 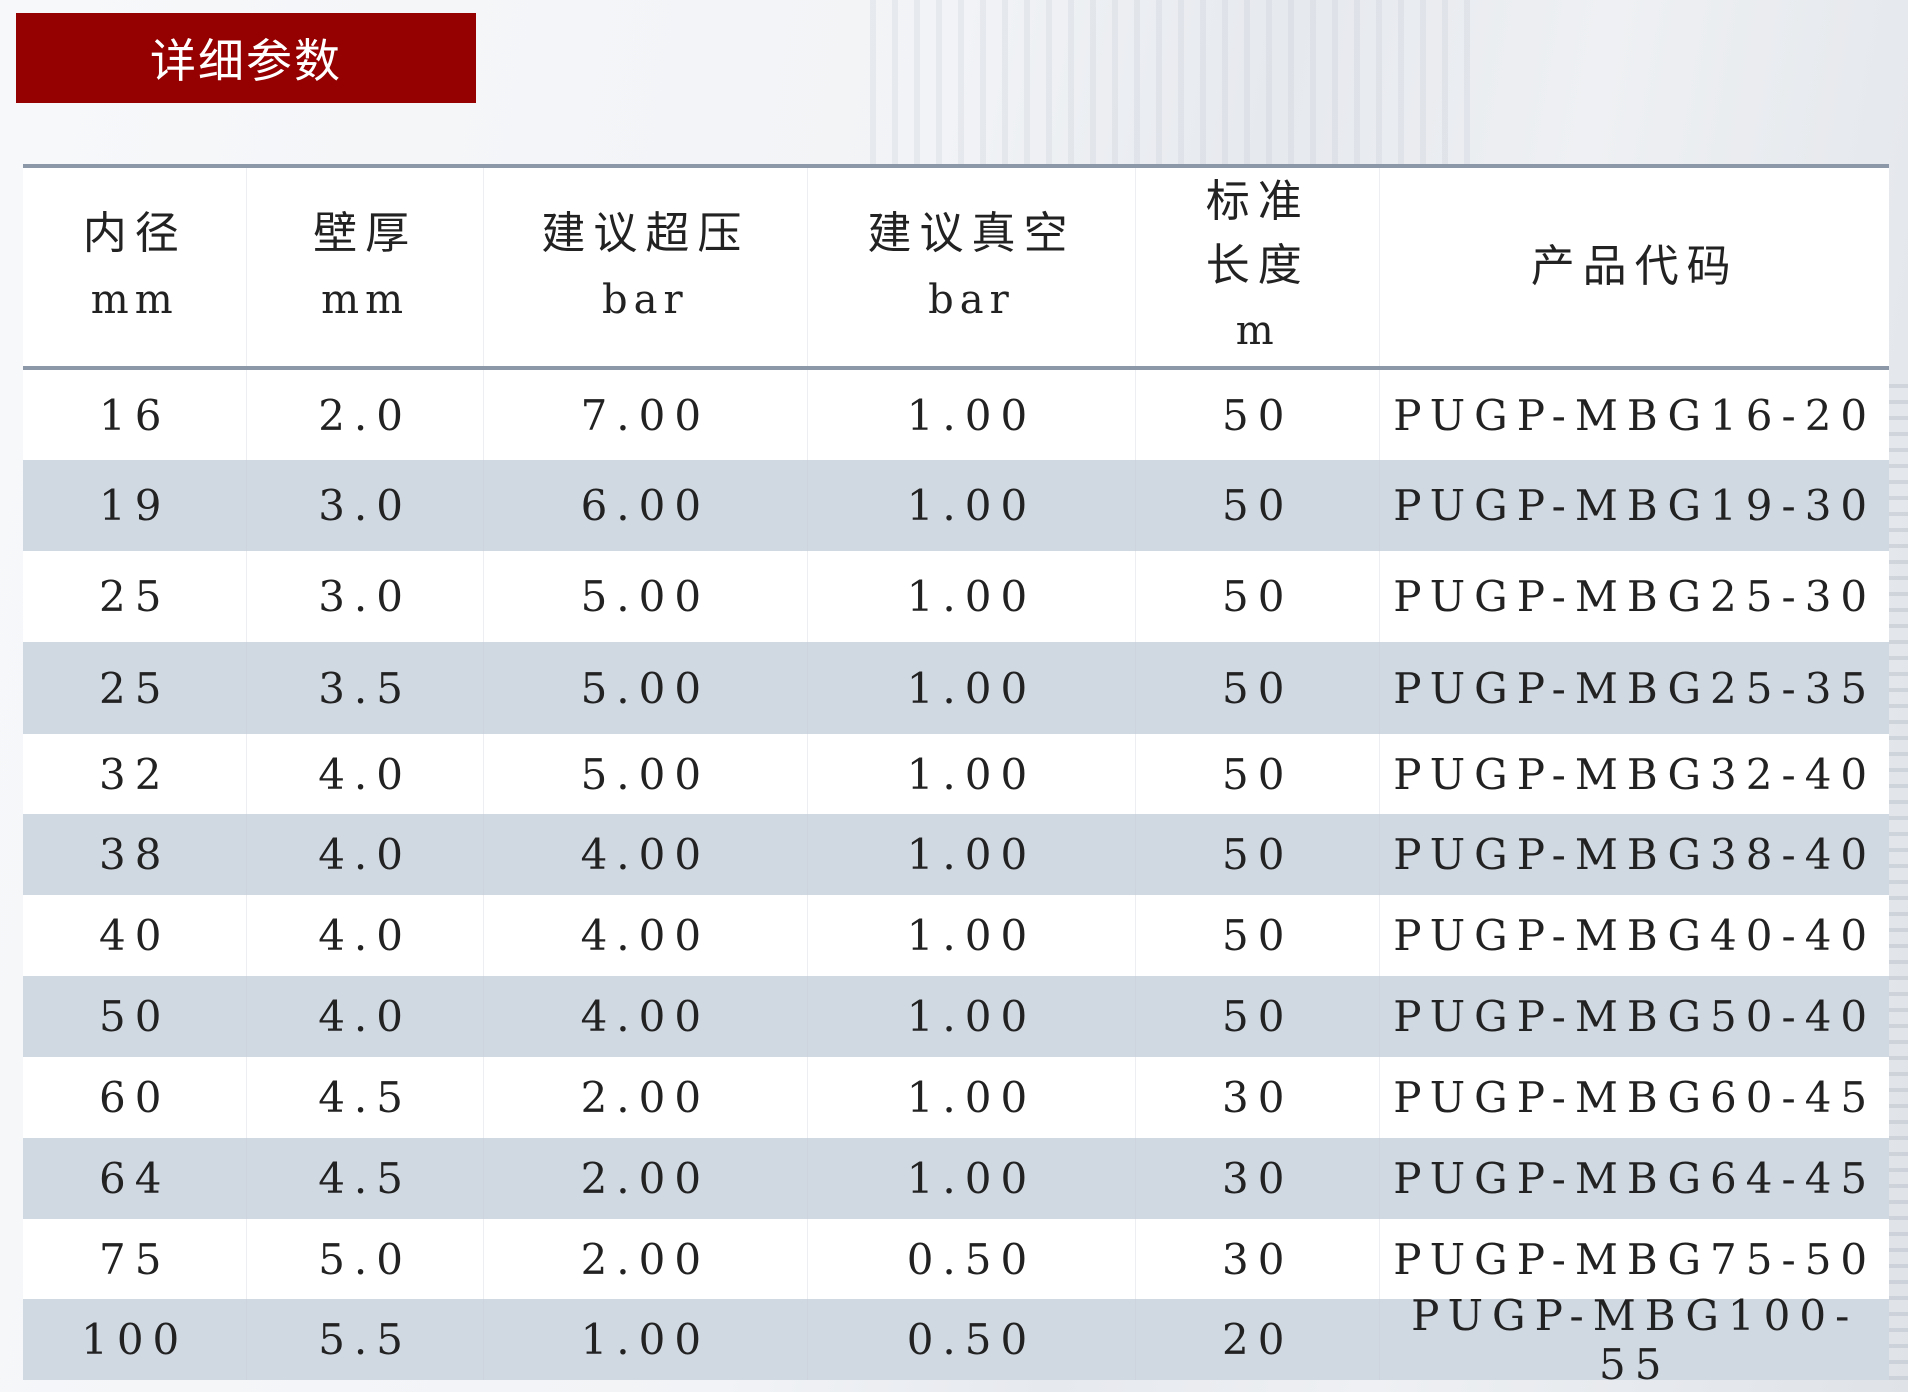 I want to click on cell-overpressure: 1.00, so click(x=646, y=1339).